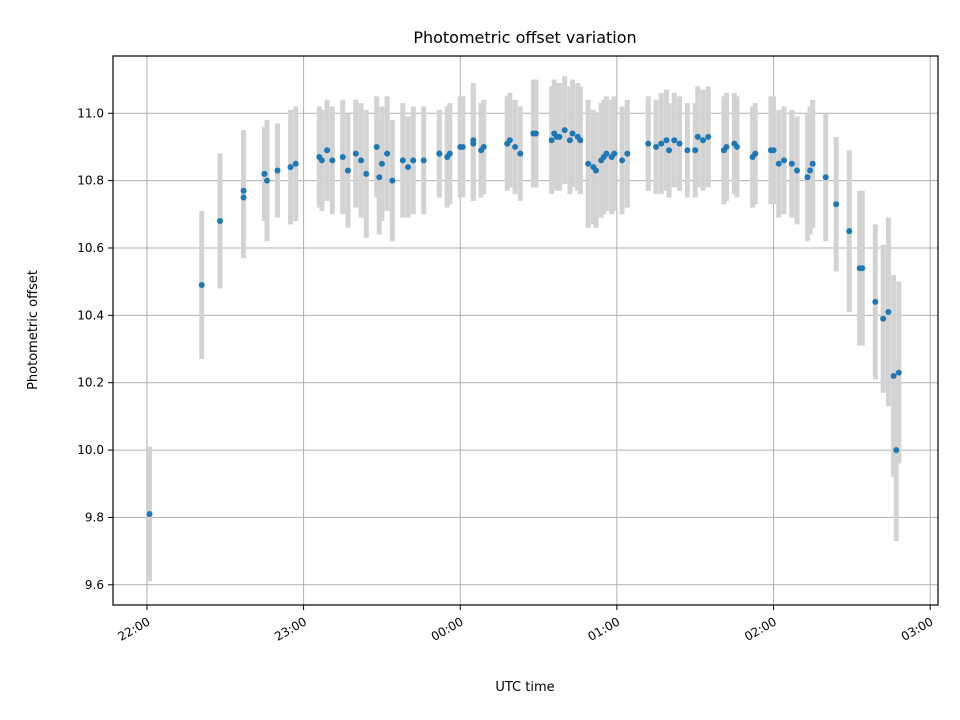  What do you see at coordinates (90, 450) in the screenshot?
I see `y-tick-label: 10.0` at bounding box center [90, 450].